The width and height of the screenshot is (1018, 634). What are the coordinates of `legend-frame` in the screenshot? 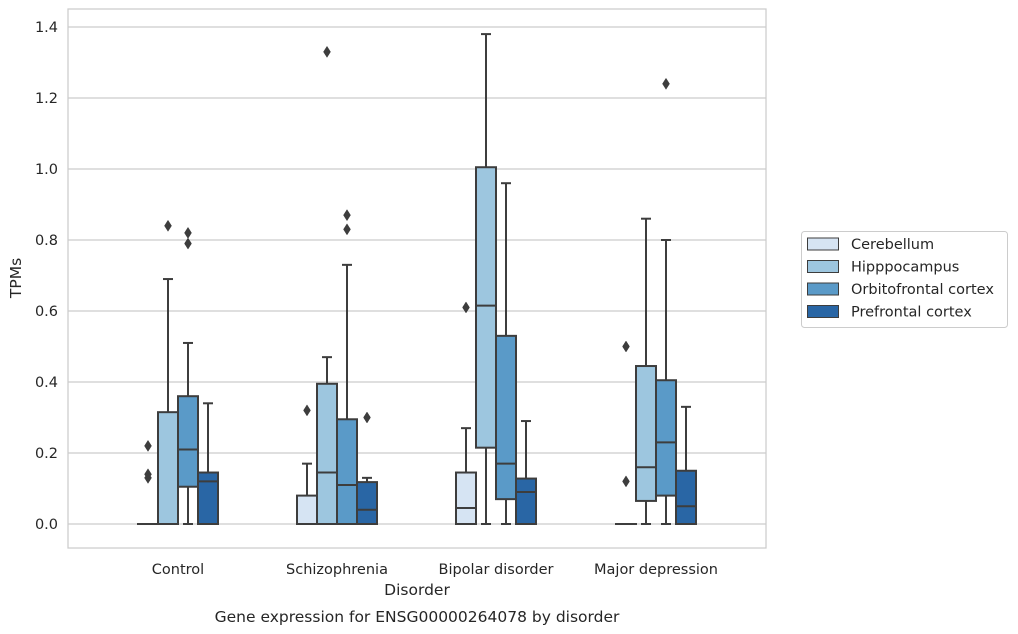 It's located at (904, 279).